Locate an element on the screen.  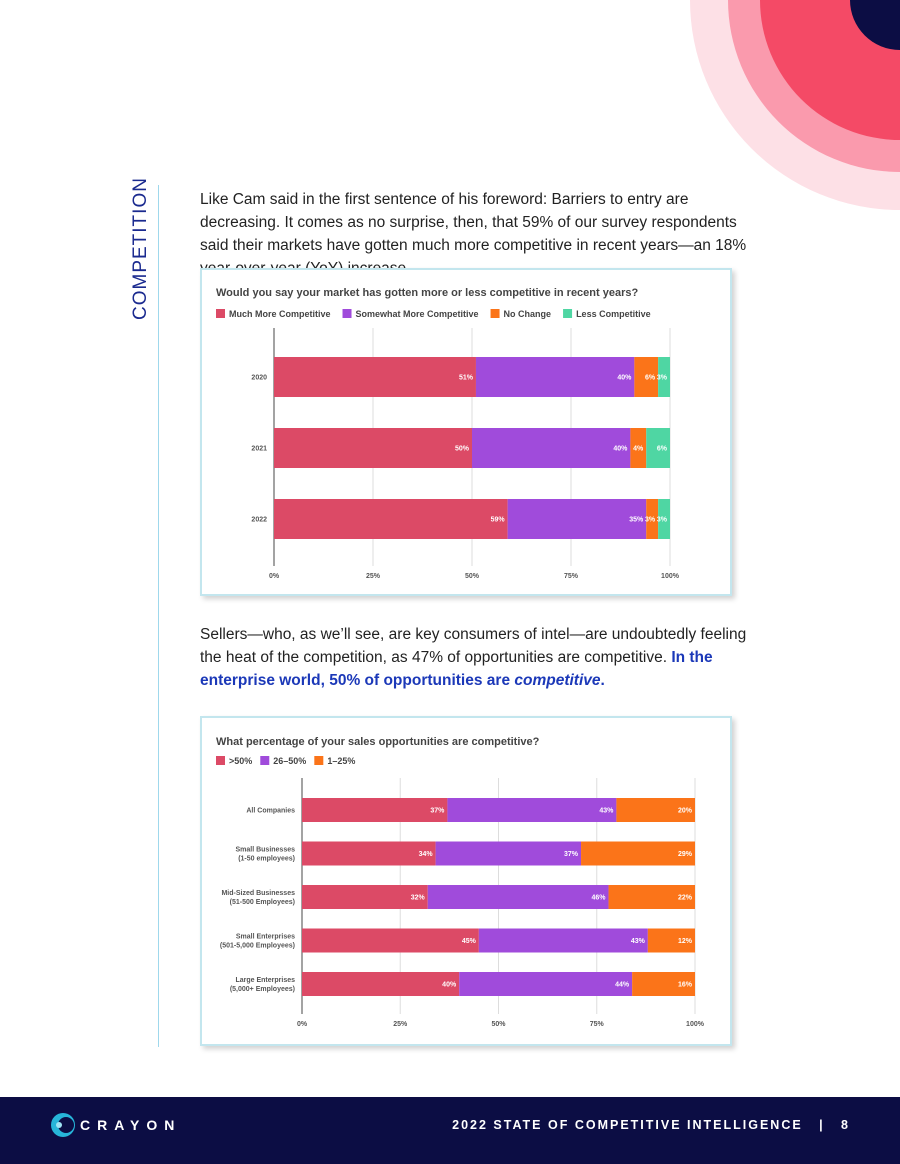
legend-label: Somewhat More Competitive is located at coordinates (417, 314).